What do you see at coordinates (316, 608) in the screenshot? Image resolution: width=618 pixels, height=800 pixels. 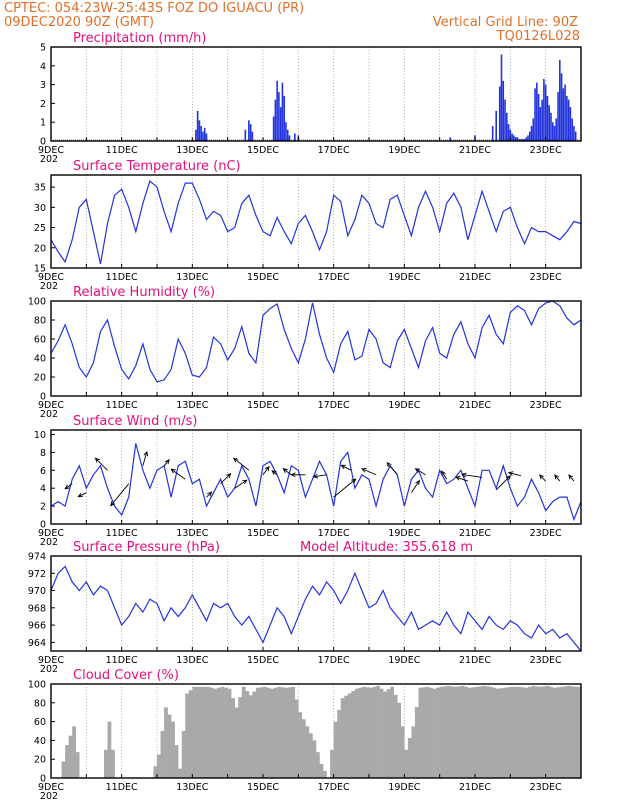 I see `pres-line` at bounding box center [316, 608].